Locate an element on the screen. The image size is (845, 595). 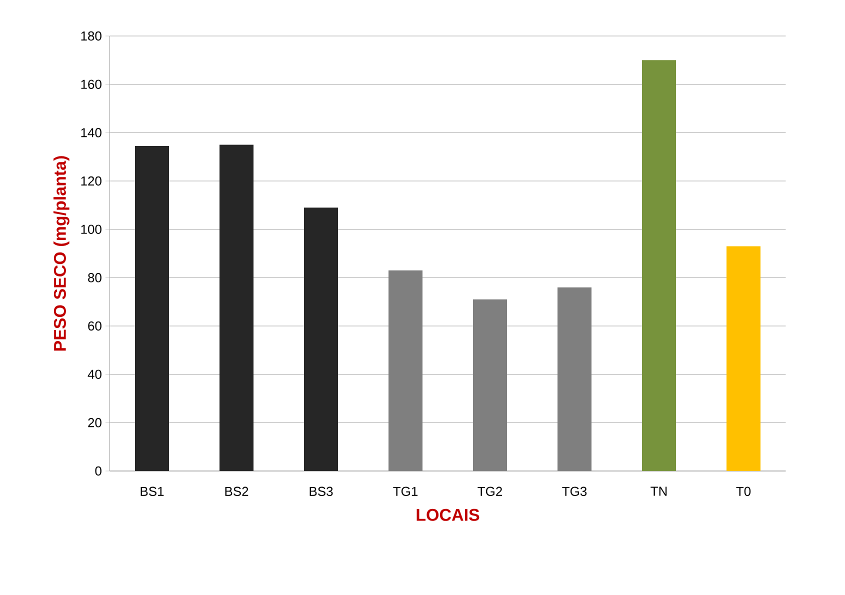
x-axis-title: LOCAIS is located at coordinates (448, 514).